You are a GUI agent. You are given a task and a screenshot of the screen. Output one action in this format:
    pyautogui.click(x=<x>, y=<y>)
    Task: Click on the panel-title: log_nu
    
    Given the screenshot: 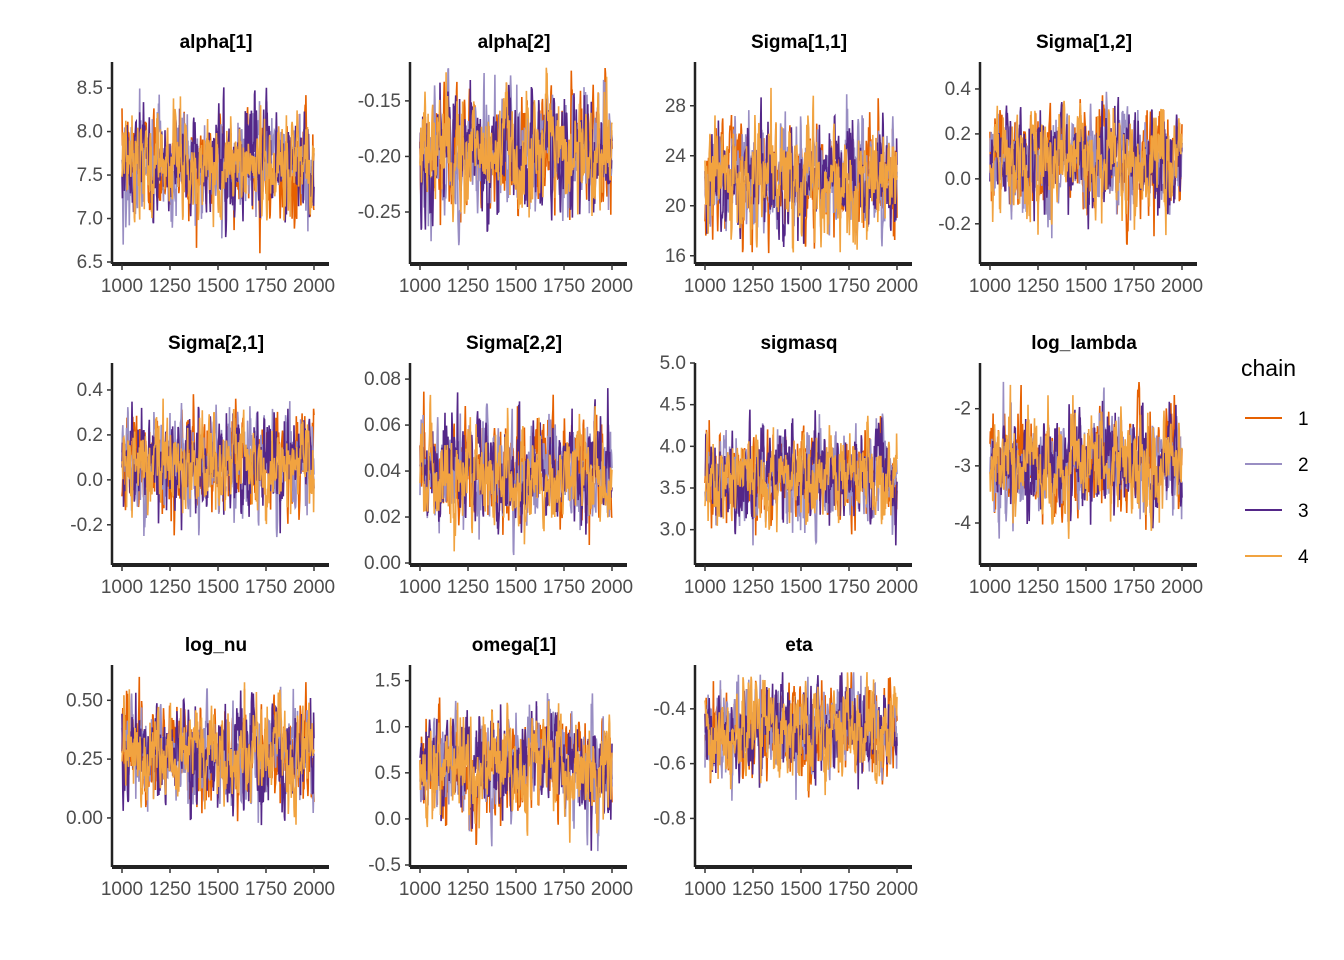 What is the action you would take?
    pyautogui.click(x=216, y=645)
    